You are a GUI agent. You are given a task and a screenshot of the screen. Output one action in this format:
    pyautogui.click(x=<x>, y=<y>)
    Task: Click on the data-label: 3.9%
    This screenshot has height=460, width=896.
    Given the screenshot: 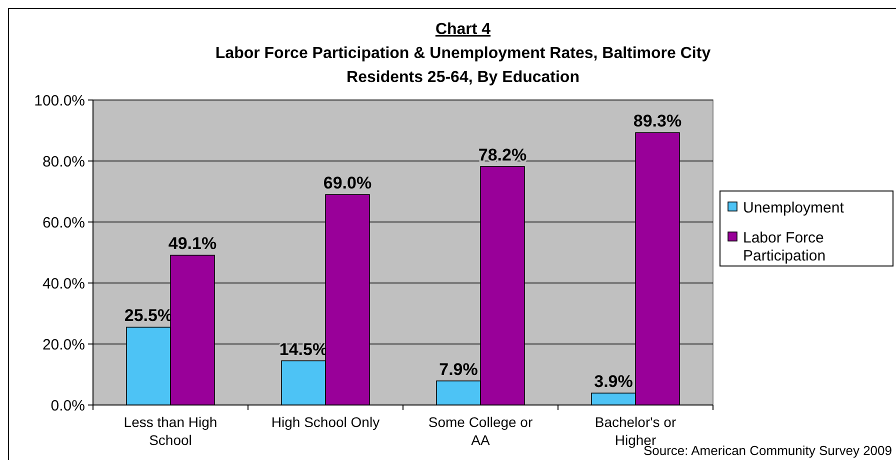 What is the action you would take?
    pyautogui.click(x=613, y=382)
    